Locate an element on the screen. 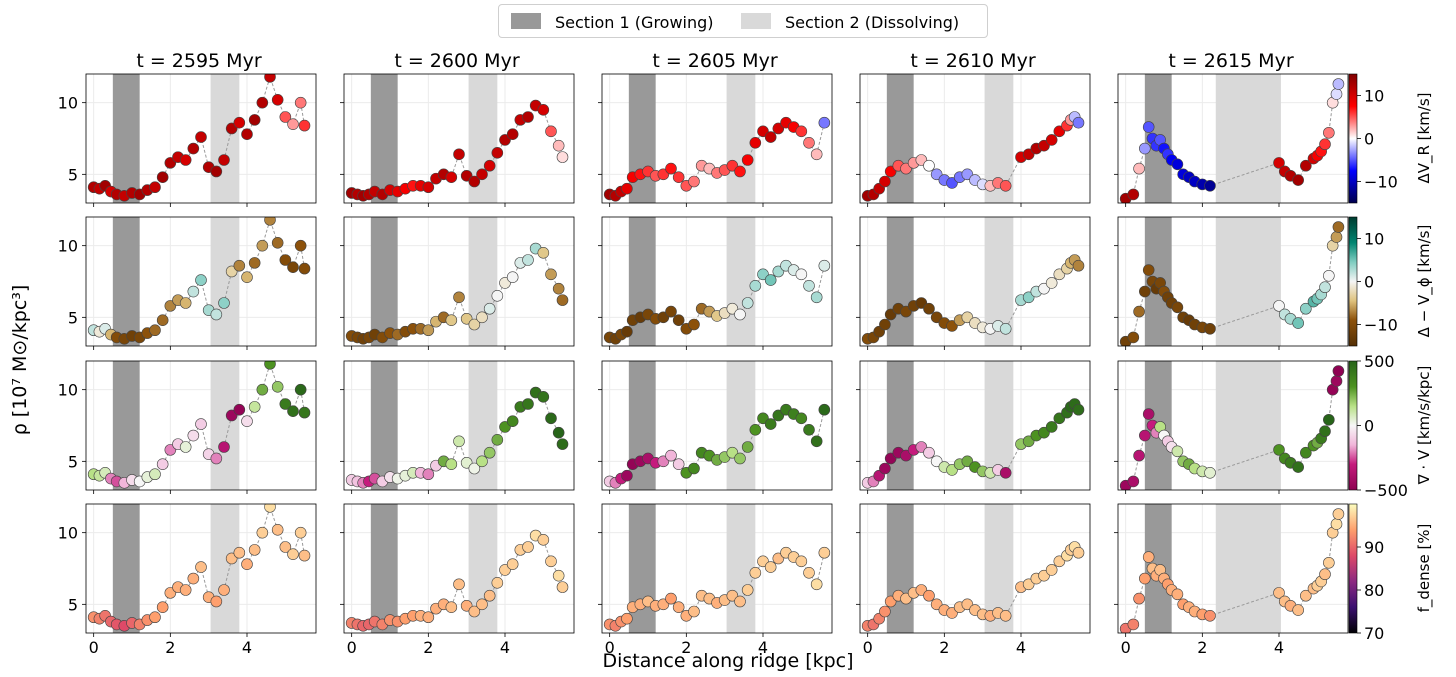 The width and height of the screenshot is (1456, 677). legend-swatch-section2 is located at coordinates (756, 21).